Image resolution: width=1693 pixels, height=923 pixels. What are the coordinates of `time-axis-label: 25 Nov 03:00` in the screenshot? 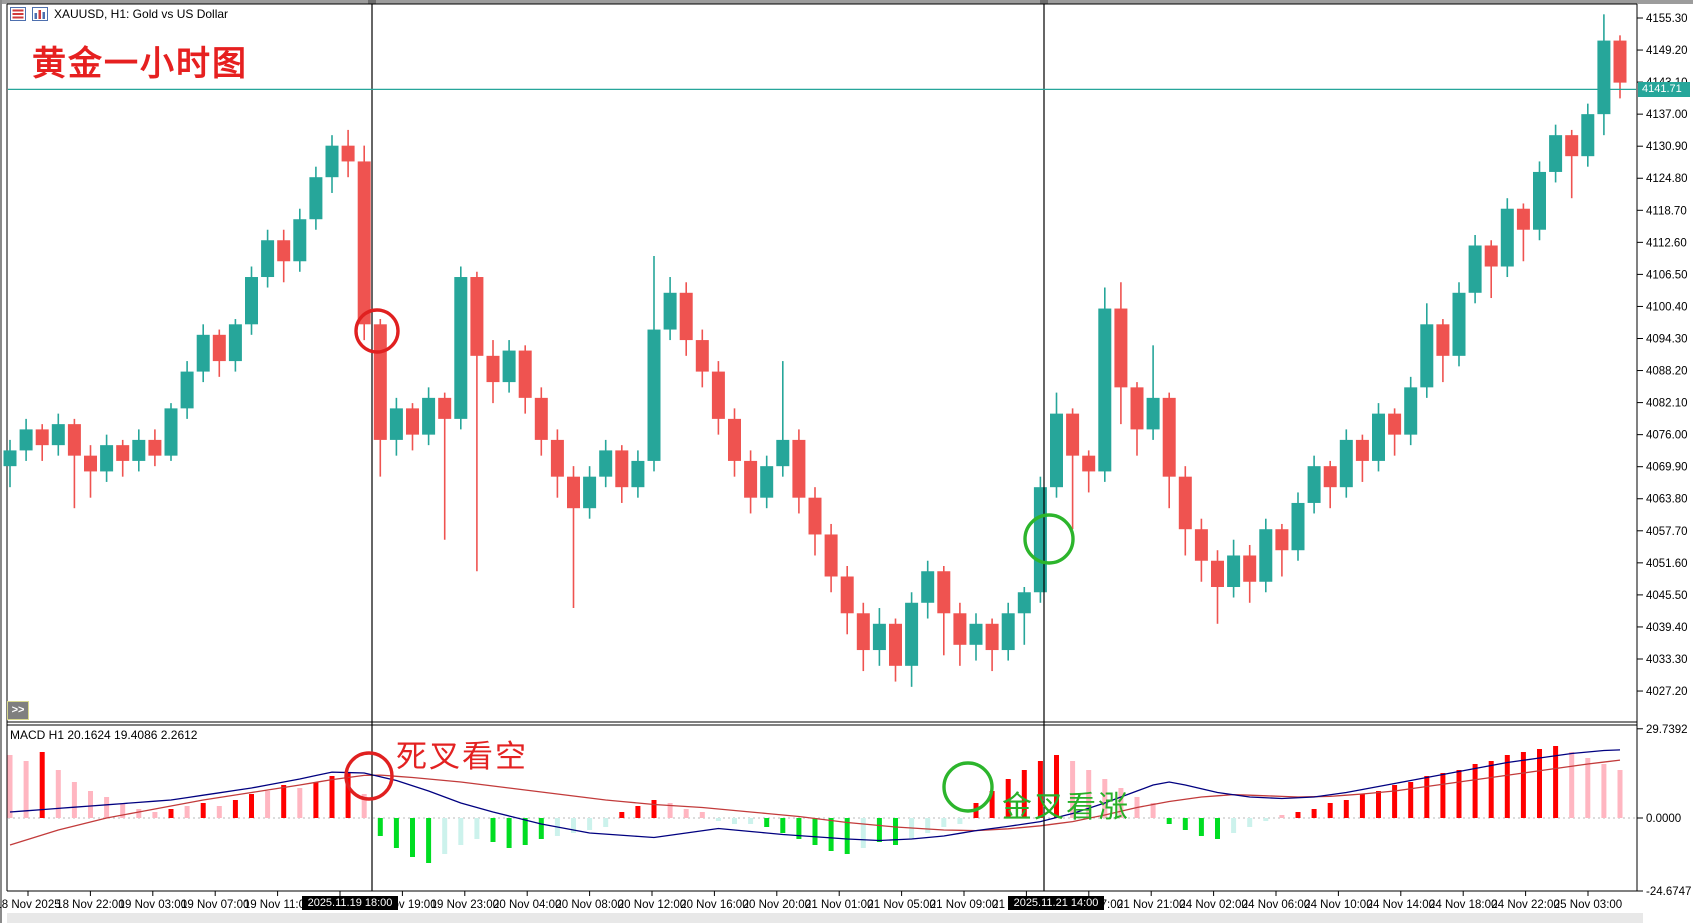 It's located at (1588, 905).